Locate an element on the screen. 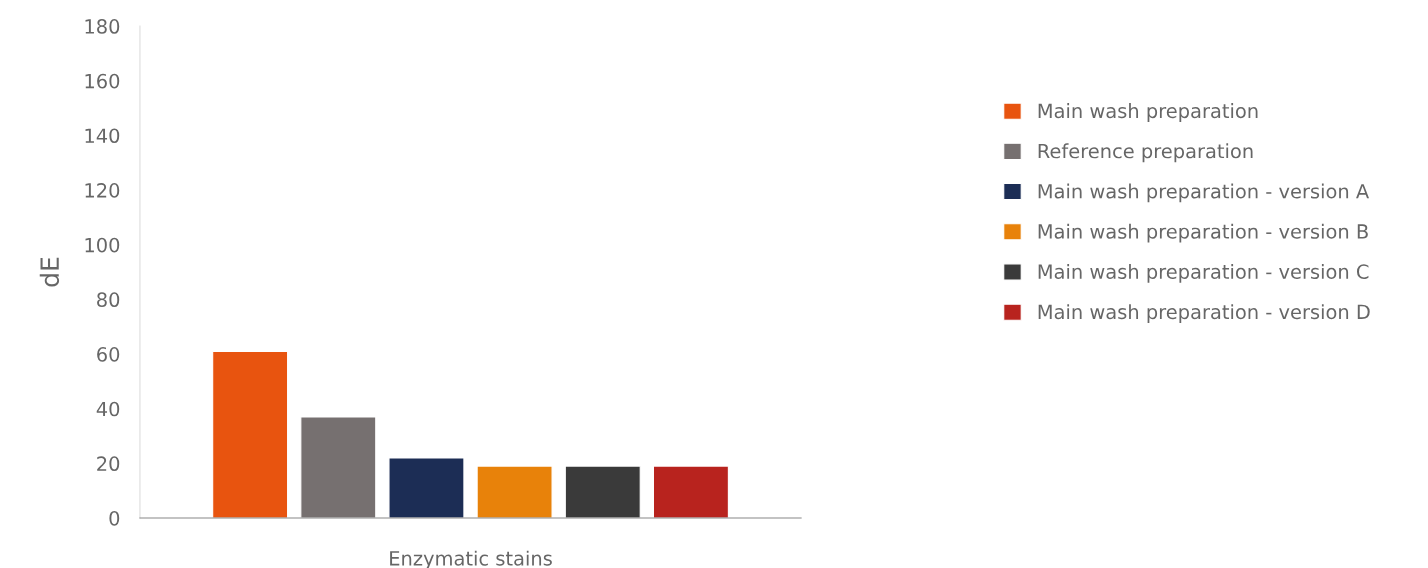 The height and width of the screenshot is (568, 1428). y-tick-label: 60 is located at coordinates (108, 354).